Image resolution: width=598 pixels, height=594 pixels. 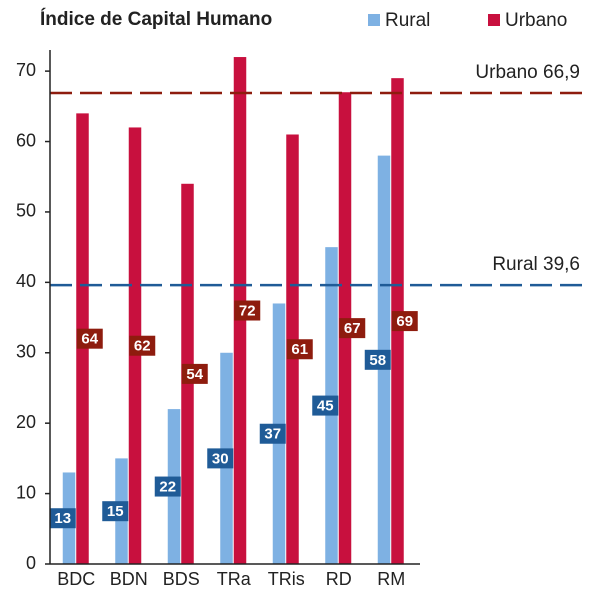 I want to click on value-label: 61, so click(x=299, y=349).